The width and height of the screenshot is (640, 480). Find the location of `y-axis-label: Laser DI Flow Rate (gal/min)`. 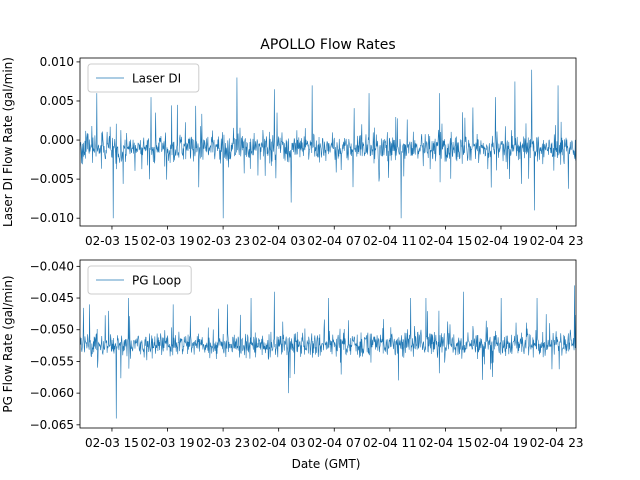

y-axis-label: Laser DI Flow Rate (gal/min) is located at coordinates (8, 142).